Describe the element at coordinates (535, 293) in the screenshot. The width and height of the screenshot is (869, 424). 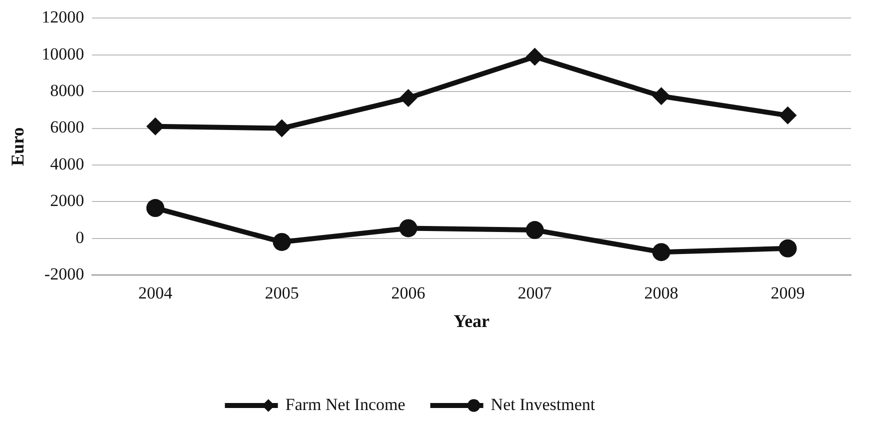
I see `x-tick-label: 2007` at that location.